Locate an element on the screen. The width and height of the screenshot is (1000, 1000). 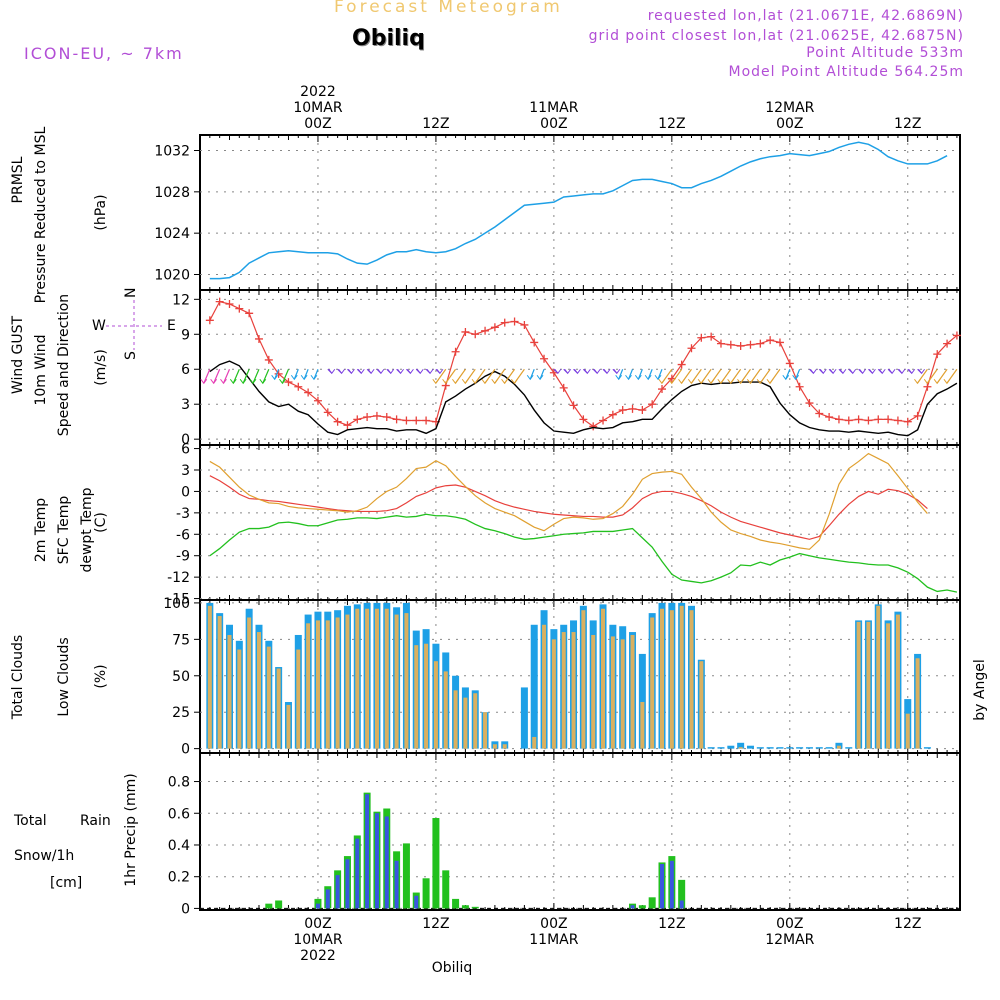
location-title: Obiliq is located at coordinates (388, 38).